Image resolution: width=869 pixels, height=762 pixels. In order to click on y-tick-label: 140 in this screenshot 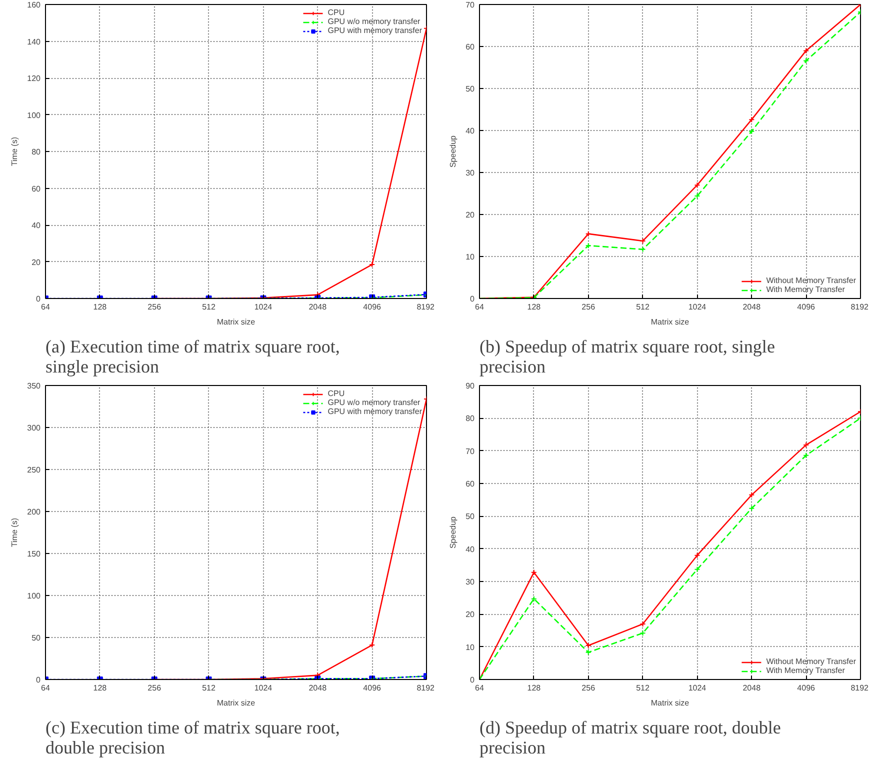, I will do `click(34, 41)`.